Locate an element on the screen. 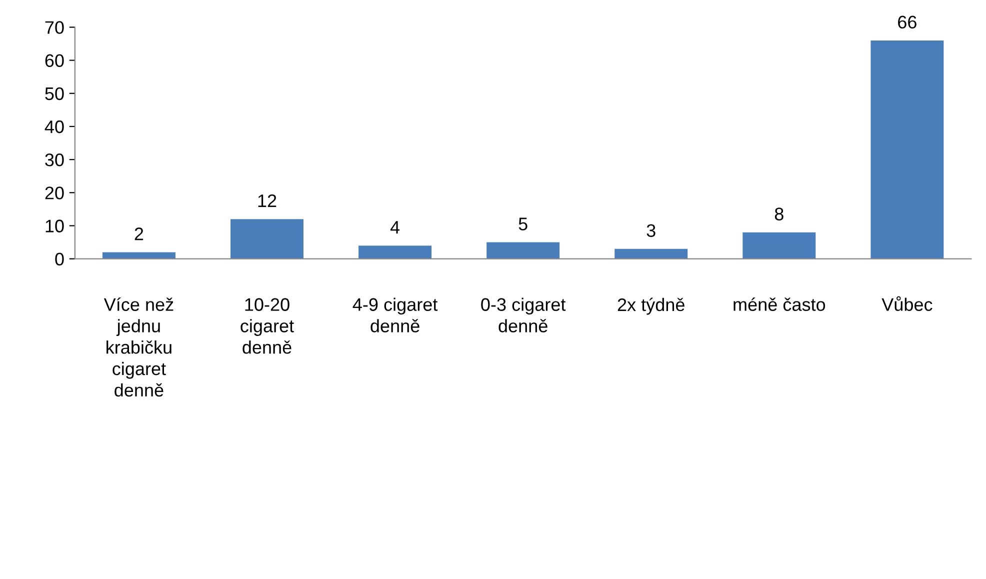 The width and height of the screenshot is (986, 579). y-tick-label: 70 is located at coordinates (54, 27).